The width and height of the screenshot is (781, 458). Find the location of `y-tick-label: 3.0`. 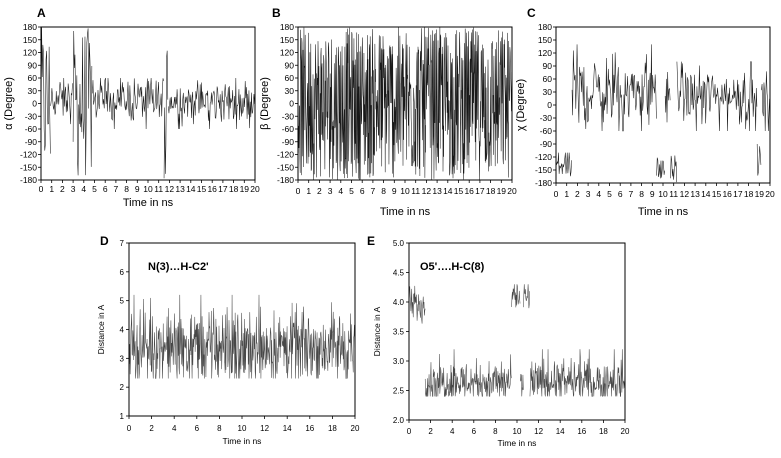

y-tick-label: 3.0 is located at coordinates (399, 361).